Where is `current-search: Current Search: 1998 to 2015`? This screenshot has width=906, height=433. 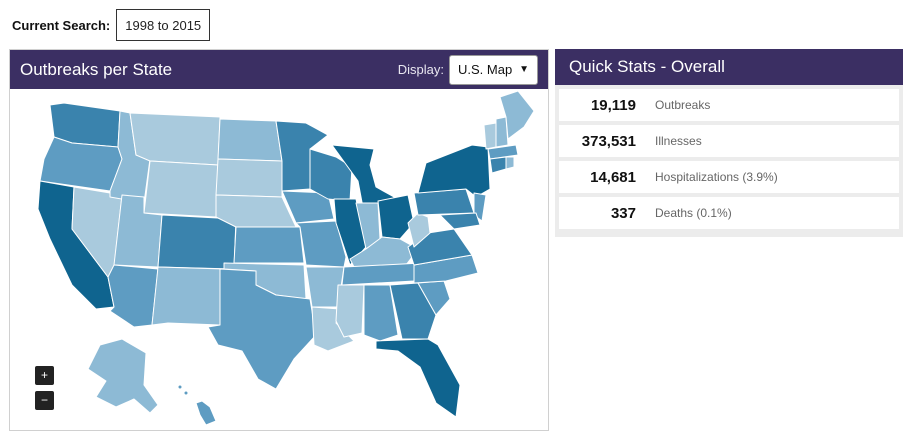 current-search: Current Search: 1998 to 2015 is located at coordinates (111, 25).